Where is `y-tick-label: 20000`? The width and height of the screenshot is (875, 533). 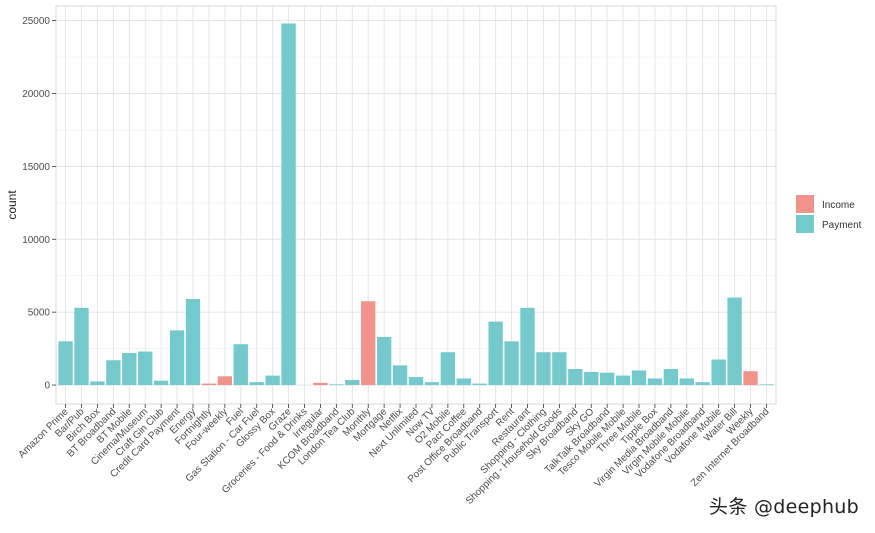 y-tick-label: 20000 is located at coordinates (36, 94).